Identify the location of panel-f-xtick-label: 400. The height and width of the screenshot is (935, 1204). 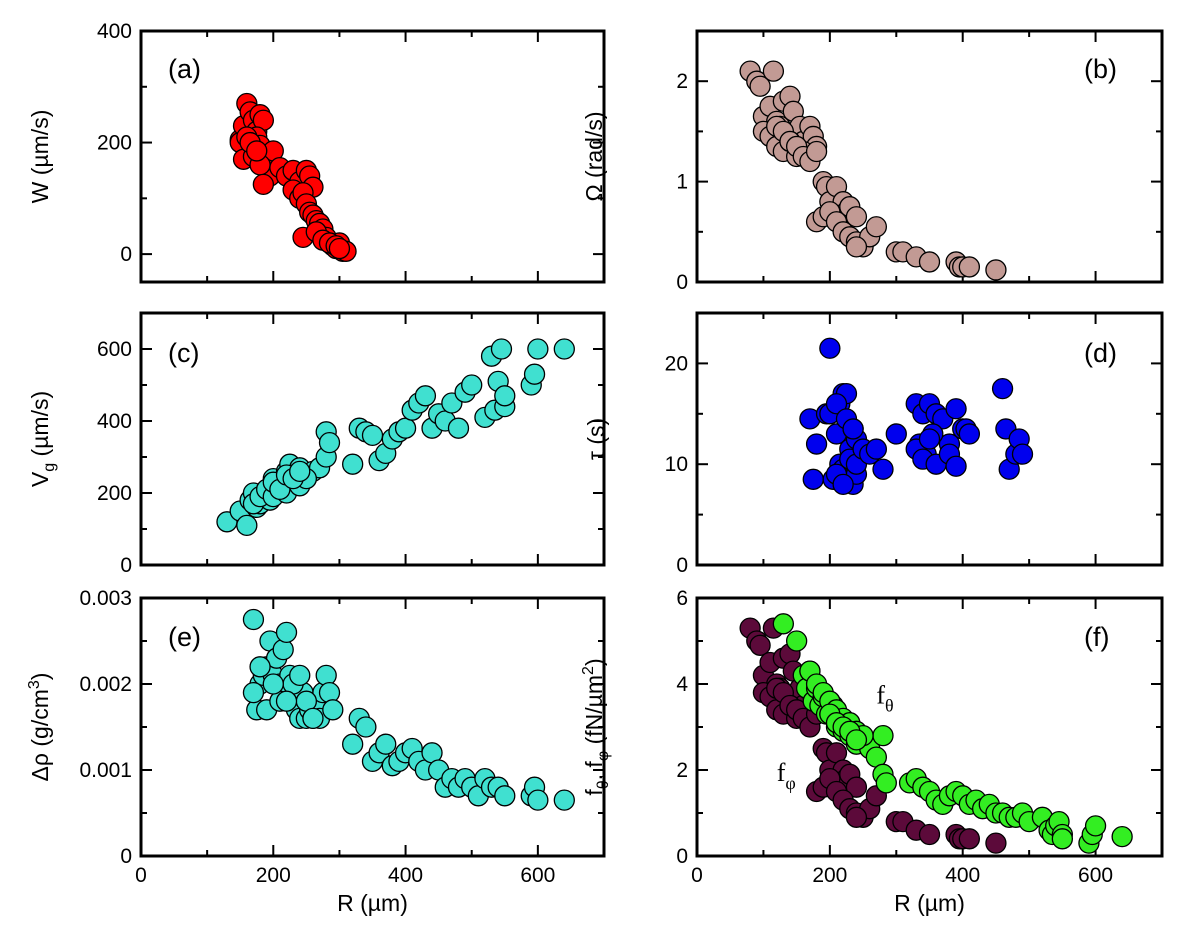
(962, 875).